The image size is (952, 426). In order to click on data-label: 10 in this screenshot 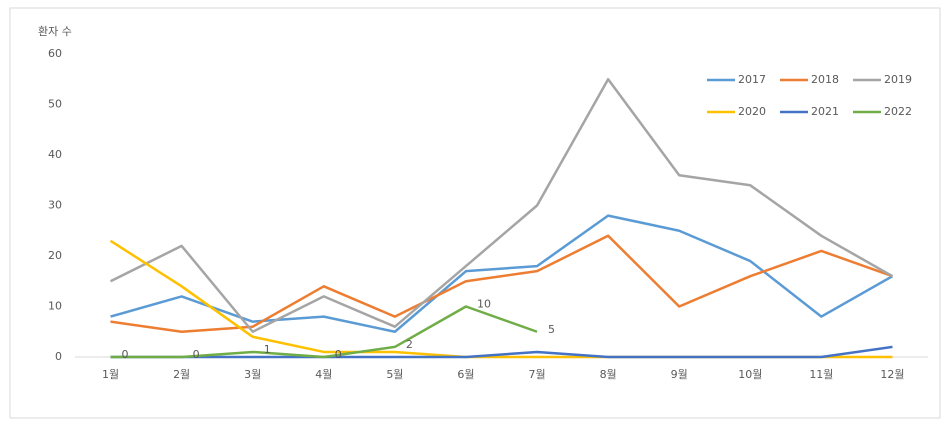, I will do `click(484, 304)`.